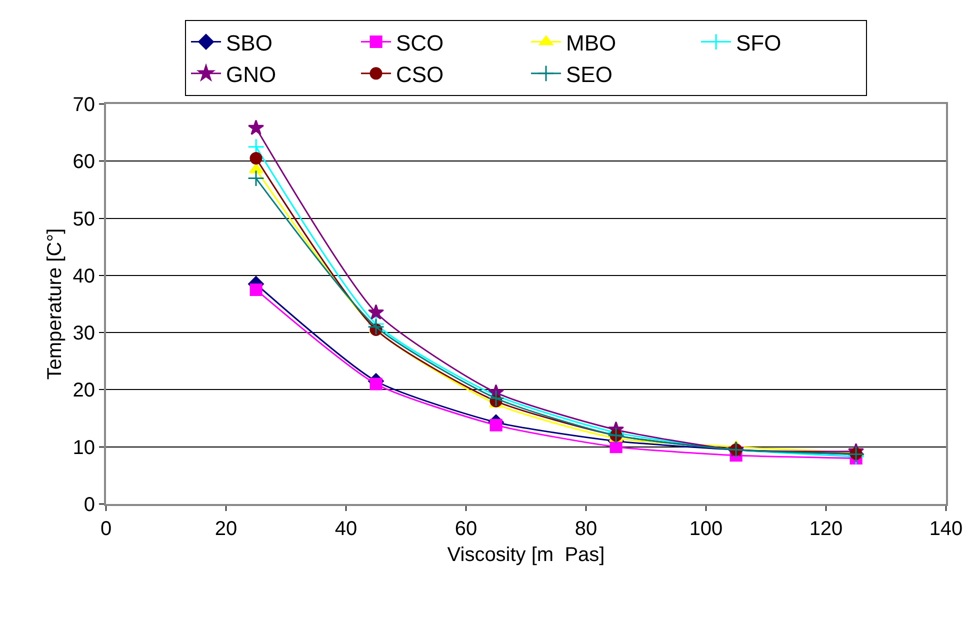 This screenshot has width=980, height=624. Describe the element at coordinates (420, 43) in the screenshot. I see `legend-label: SCO` at that location.